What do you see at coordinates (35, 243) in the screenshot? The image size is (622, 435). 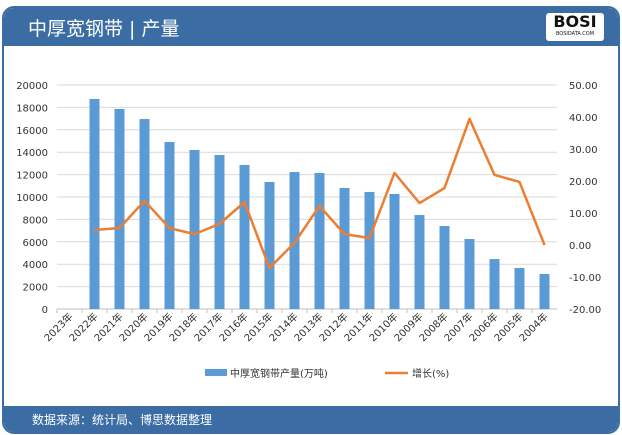 I see `left-tick-label: 6000` at bounding box center [35, 243].